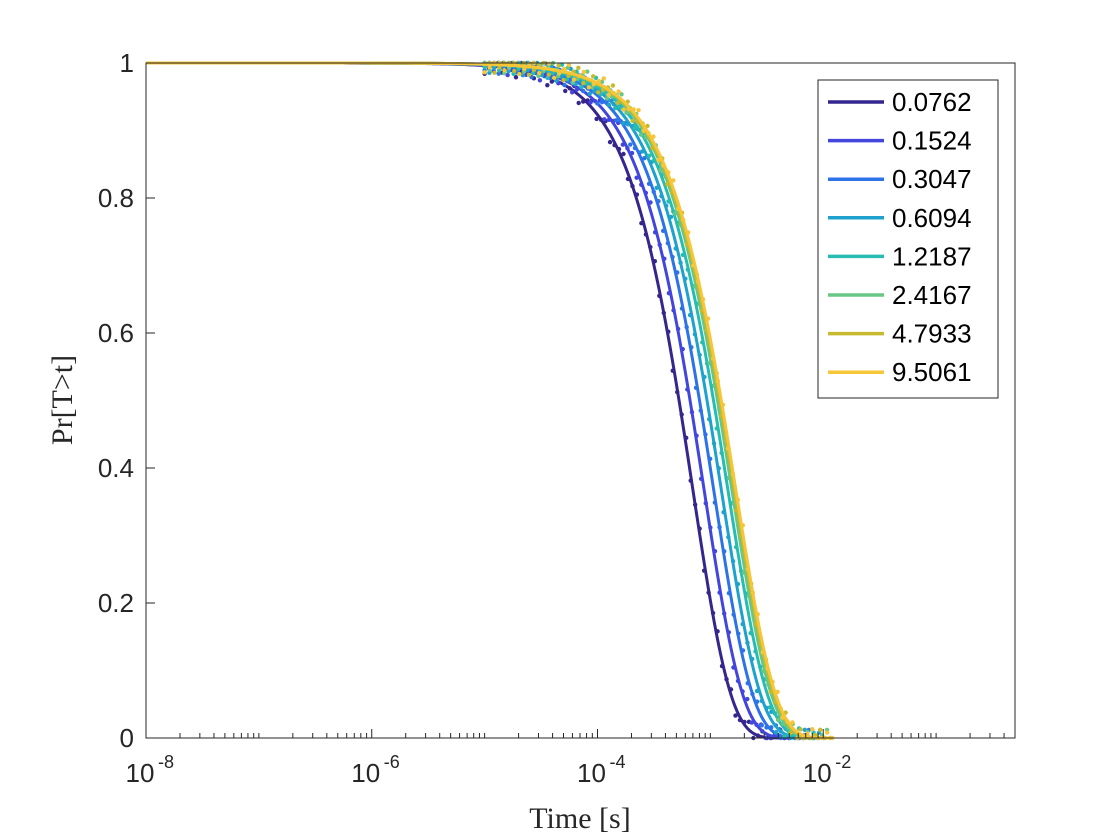  I want to click on legend-label: 0.3047, so click(932, 179).